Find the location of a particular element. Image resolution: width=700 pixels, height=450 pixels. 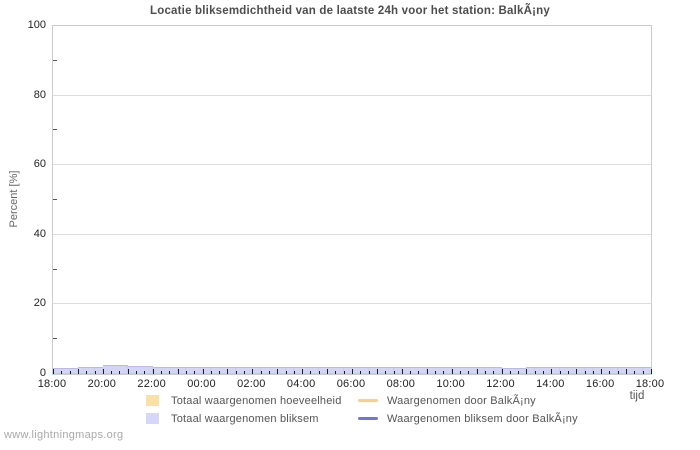

legend-item-totaal-bliksem: Totaal waargenomen bliksem is located at coordinates (232, 418).